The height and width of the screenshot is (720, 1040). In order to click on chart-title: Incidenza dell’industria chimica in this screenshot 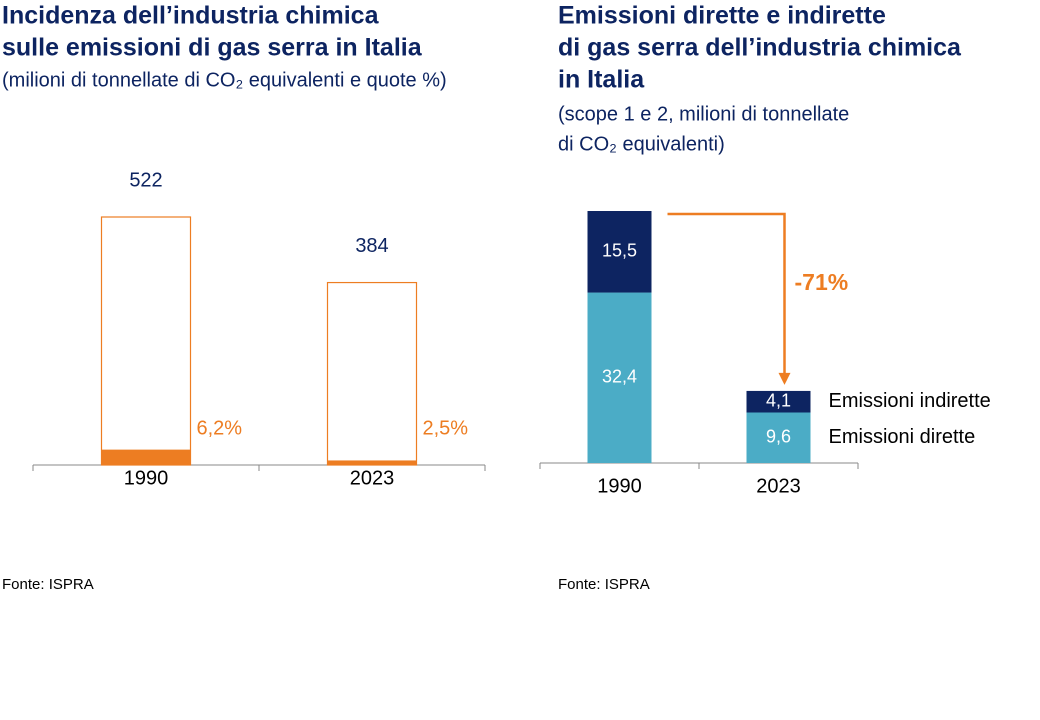, I will do `click(191, 16)`.